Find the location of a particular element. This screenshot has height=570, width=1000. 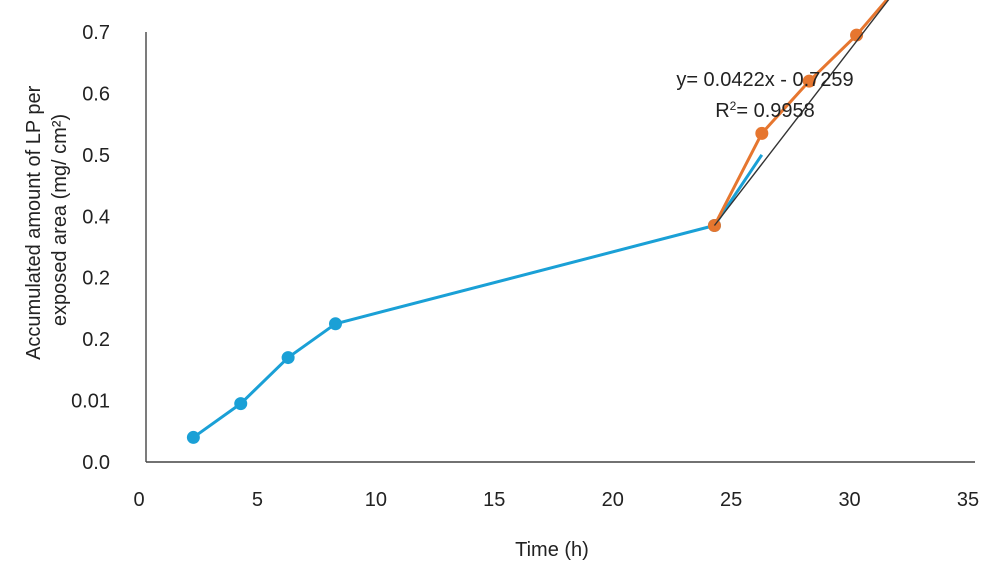

trendline-r-squared: R2= 0.9958 is located at coordinates (765, 110).